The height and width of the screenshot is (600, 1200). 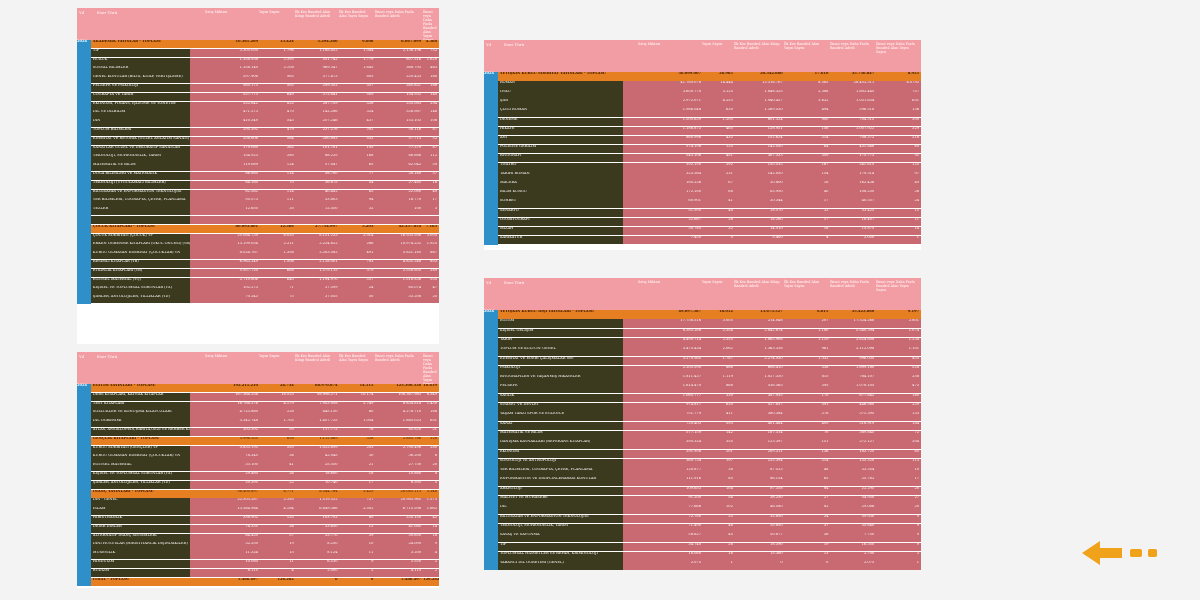 What do you see at coordinates (802, 46) in the screenshot?
I see `header-col-3: İlk Kez Bandrol Alan Yayın Sayısı` at bounding box center [802, 46].